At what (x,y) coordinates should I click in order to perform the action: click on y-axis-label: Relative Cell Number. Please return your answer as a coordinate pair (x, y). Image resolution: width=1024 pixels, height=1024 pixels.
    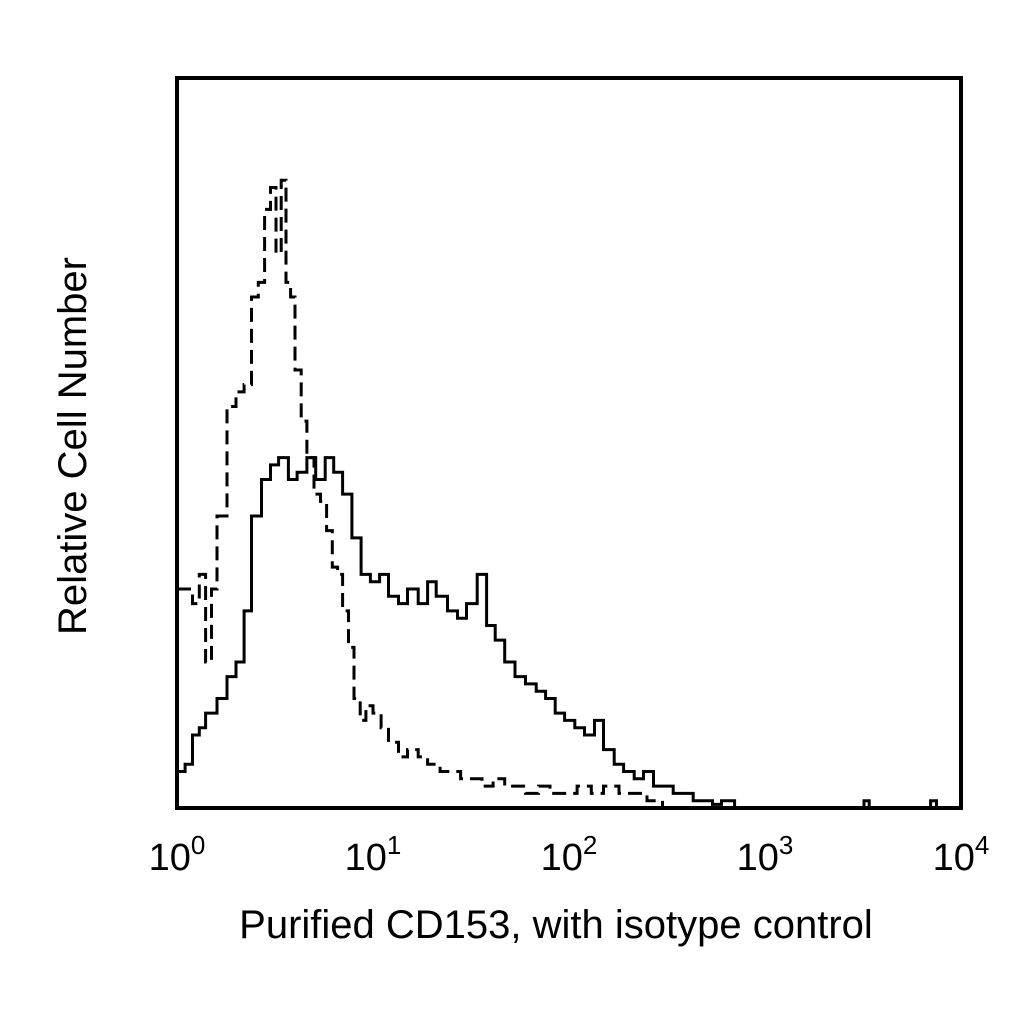
    Looking at the image, I should click on (73, 446).